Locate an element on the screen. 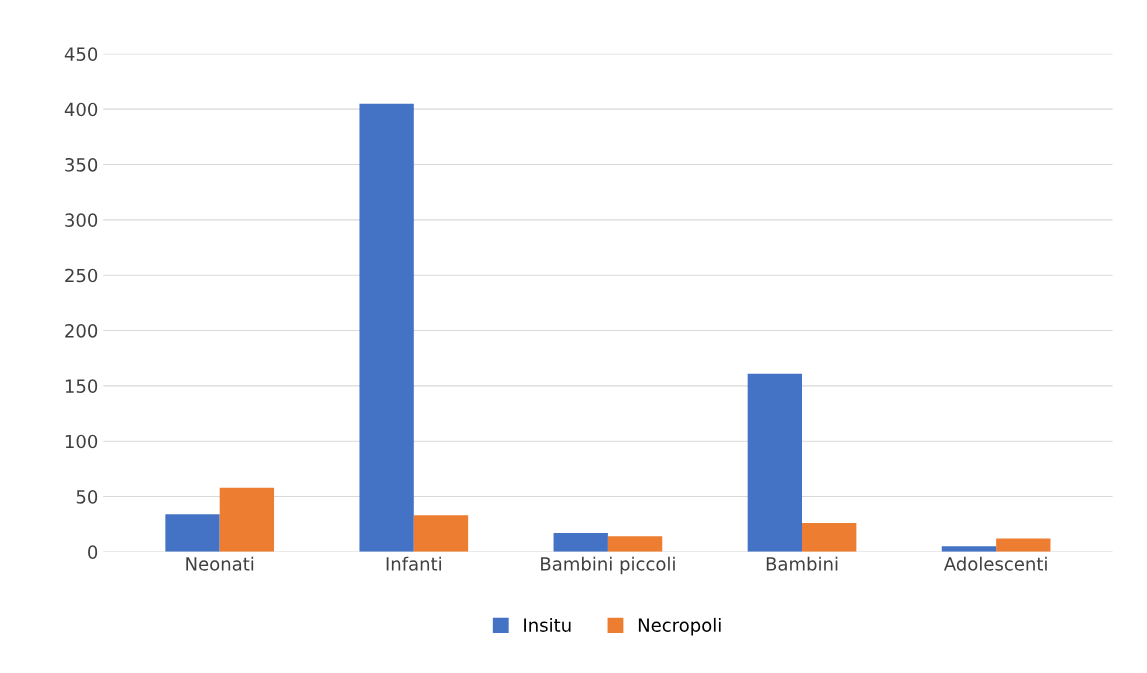 Image resolution: width=1147 pixels, height=673 pixels. x-tick-label: Bambini is located at coordinates (802, 563).